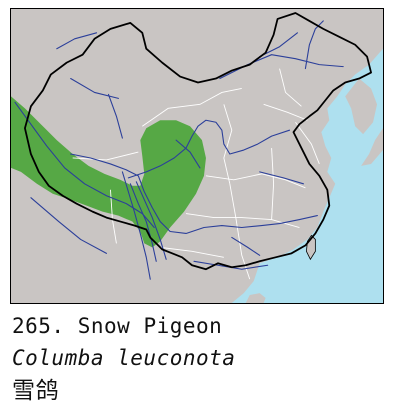 This screenshot has height=420, width=400. Describe the element at coordinates (35, 391) in the screenshot. I see `species-chinese-name: 雪鸽` at that location.